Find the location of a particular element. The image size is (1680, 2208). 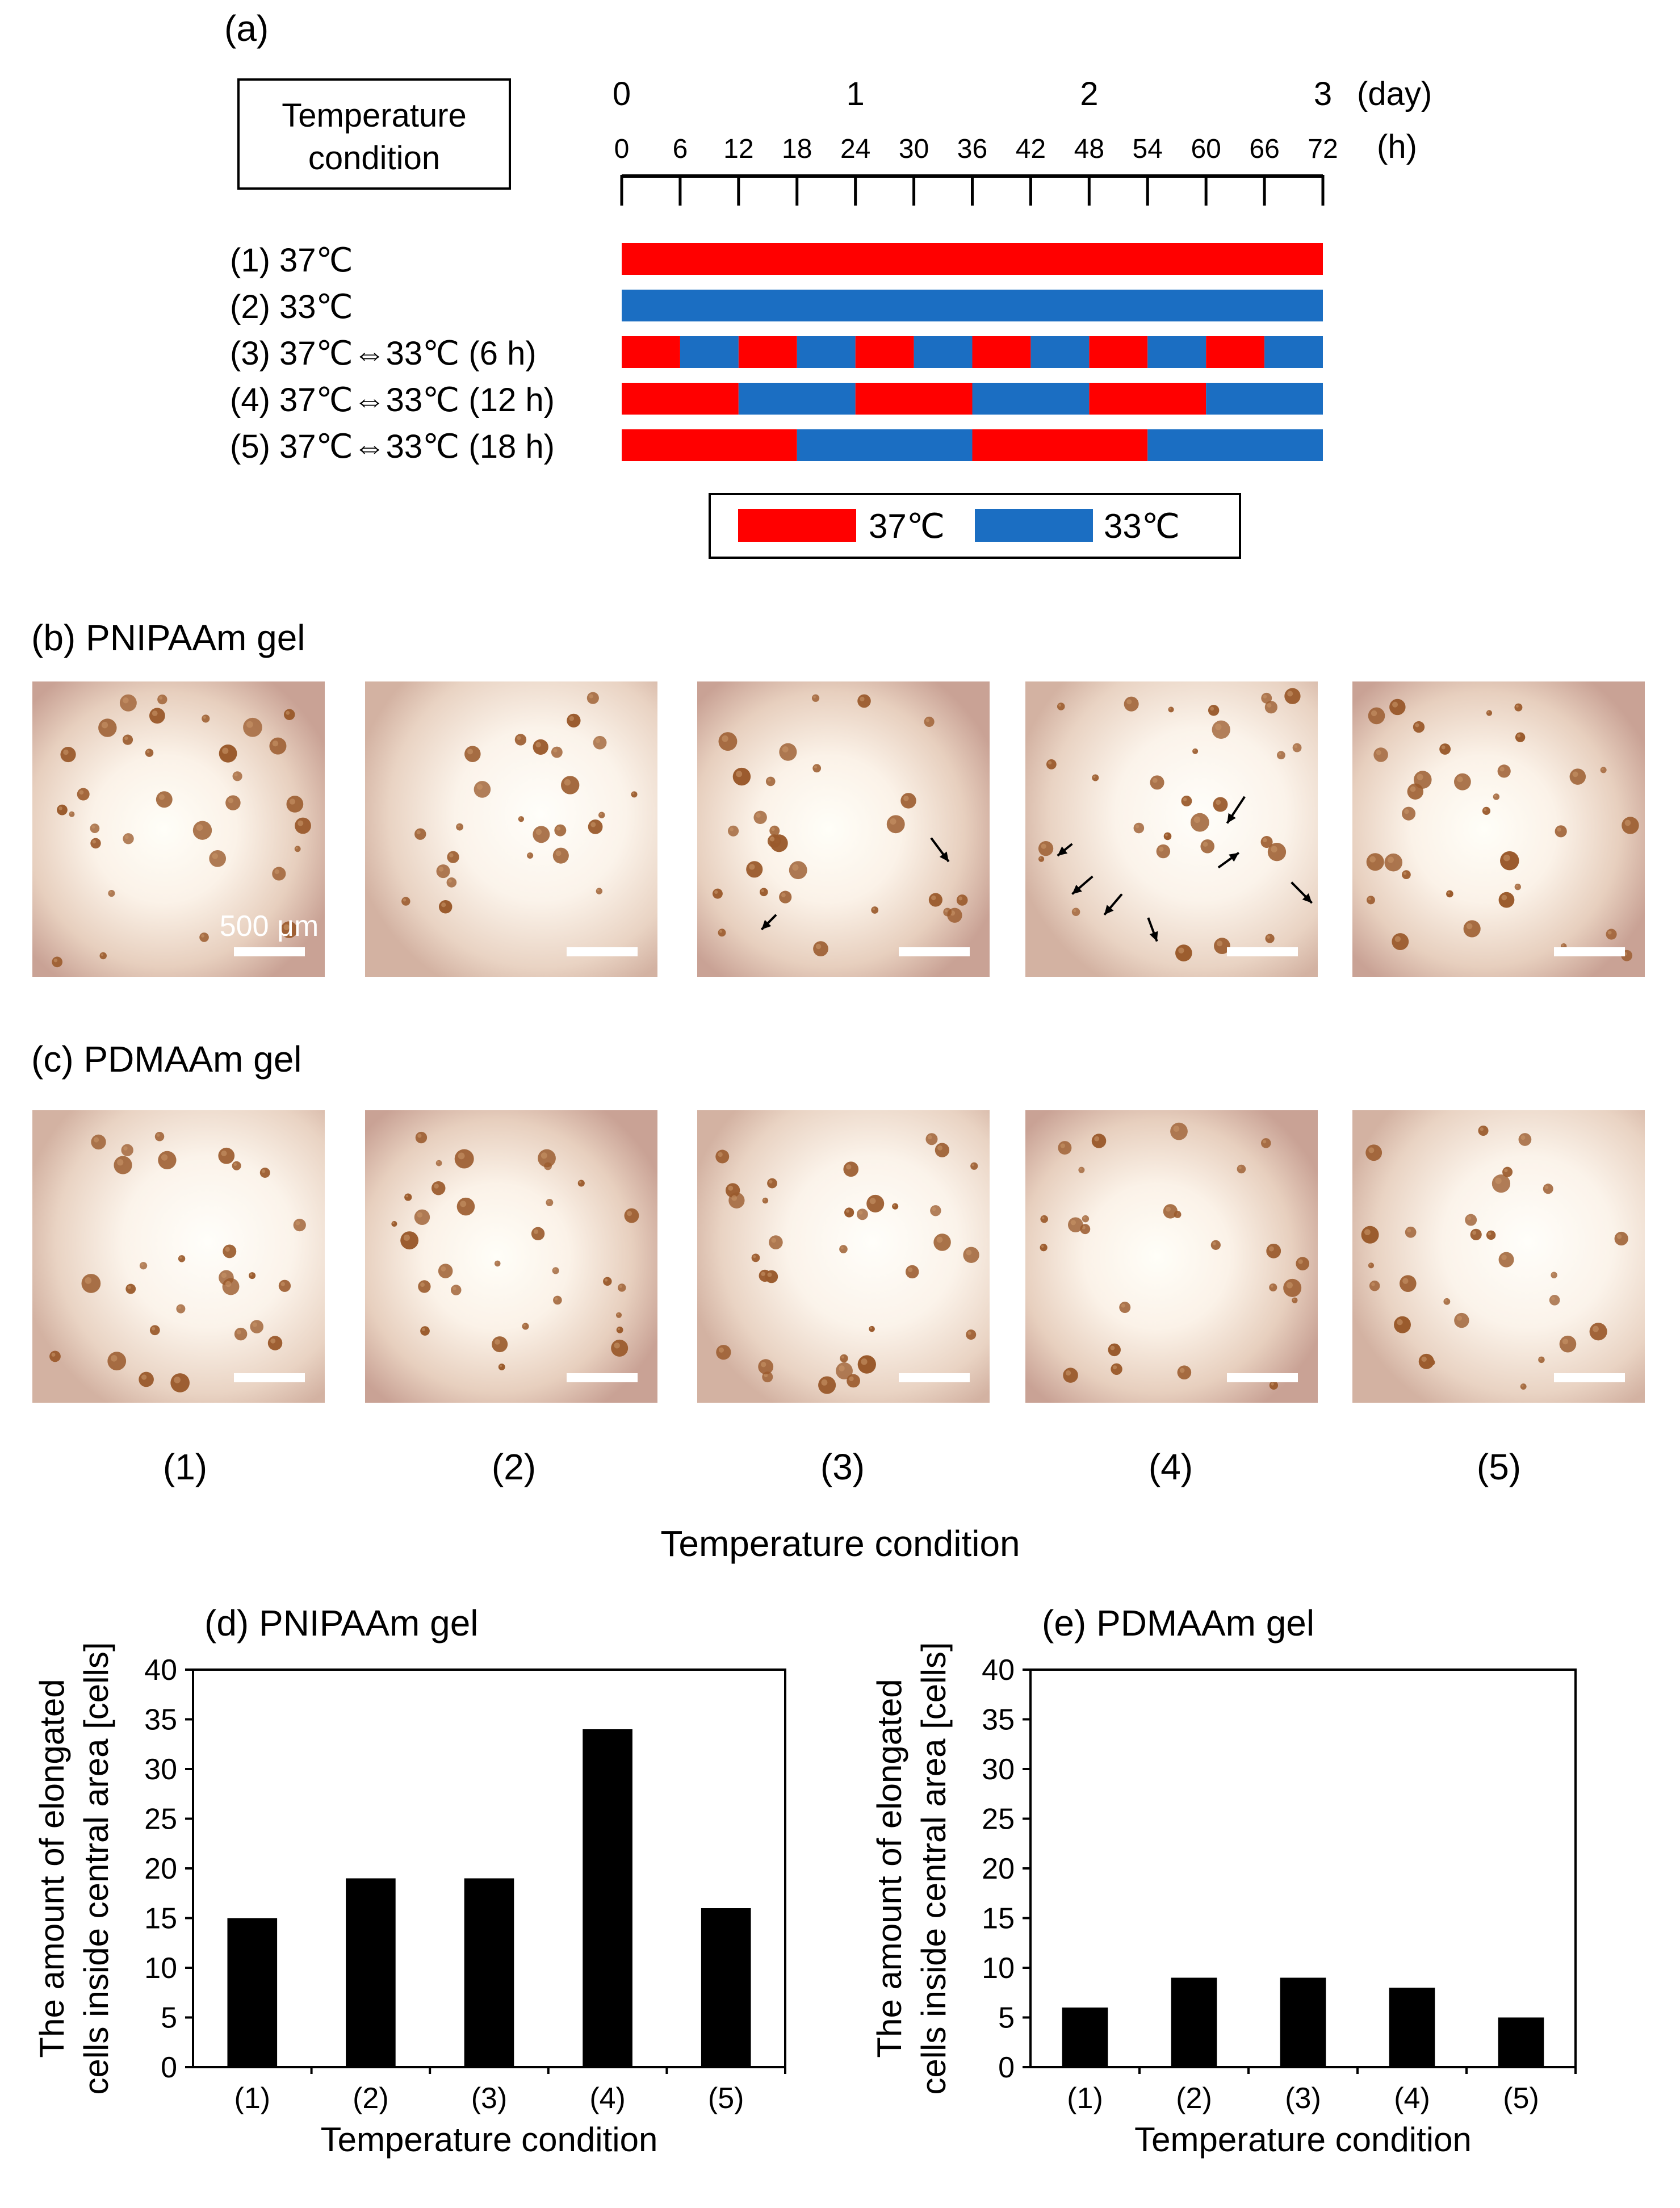

temperature-condition-box-frame is located at coordinates (374, 134).